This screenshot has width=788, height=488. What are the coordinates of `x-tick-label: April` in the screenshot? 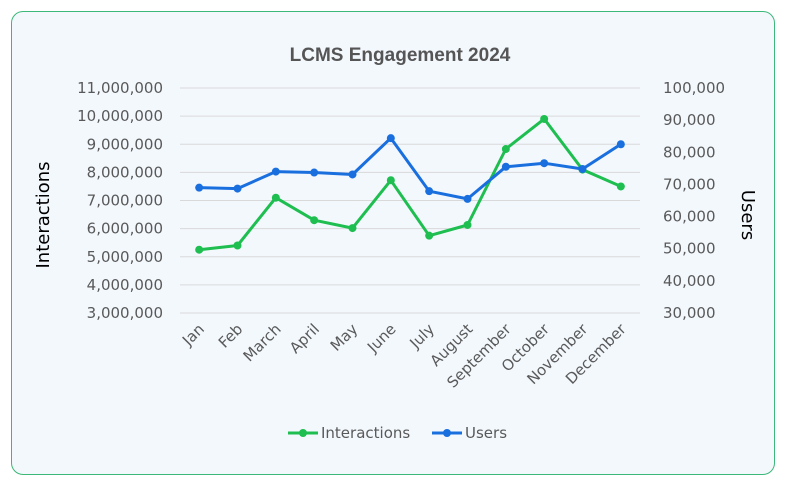 It's located at (304, 338).